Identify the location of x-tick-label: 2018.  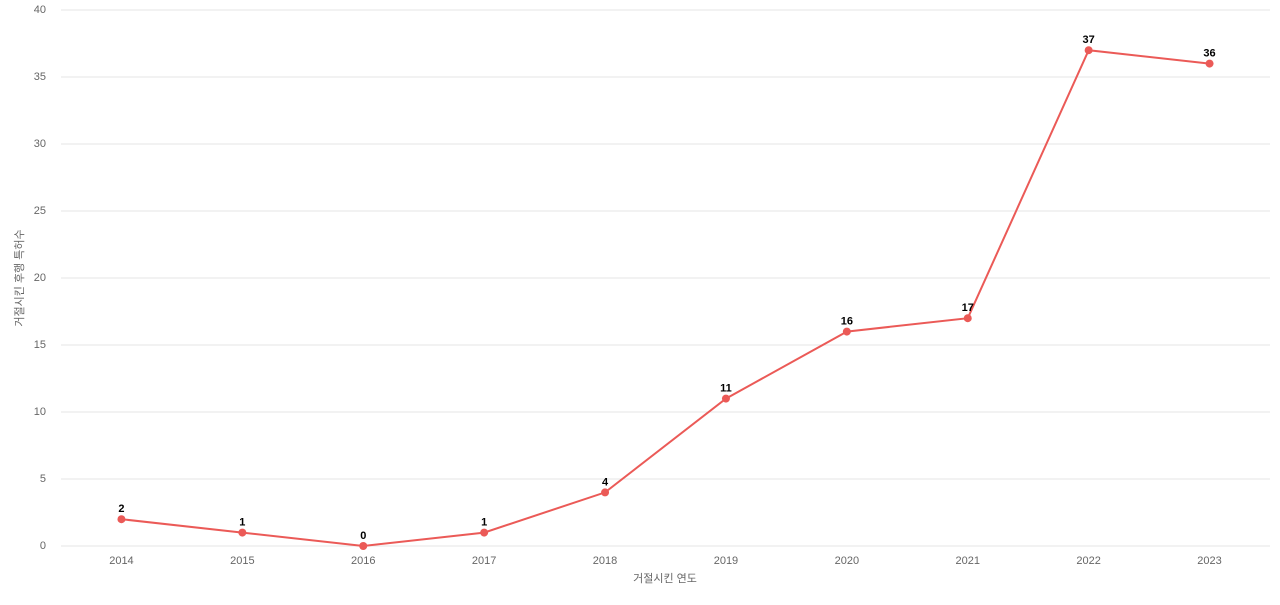
(605, 561).